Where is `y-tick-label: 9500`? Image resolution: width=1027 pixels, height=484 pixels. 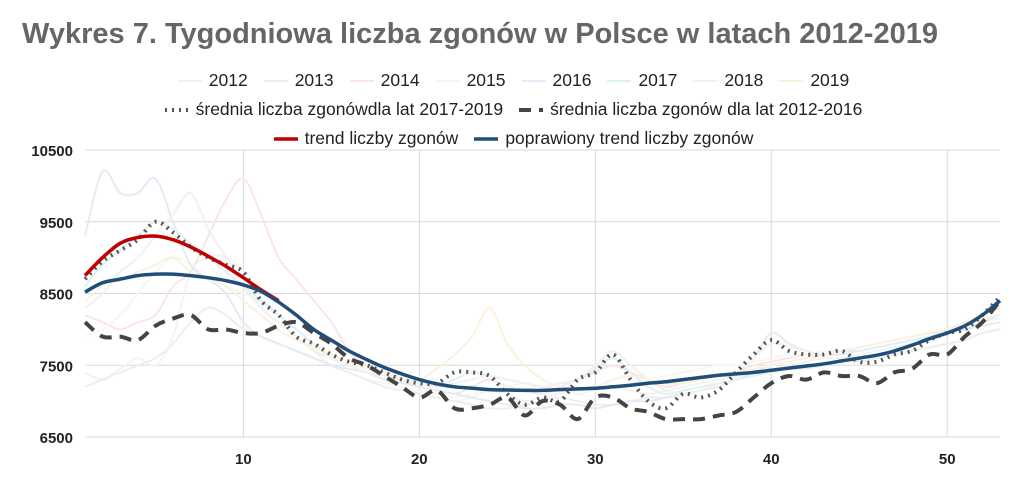 y-tick-label: 9500 is located at coordinates (56, 223).